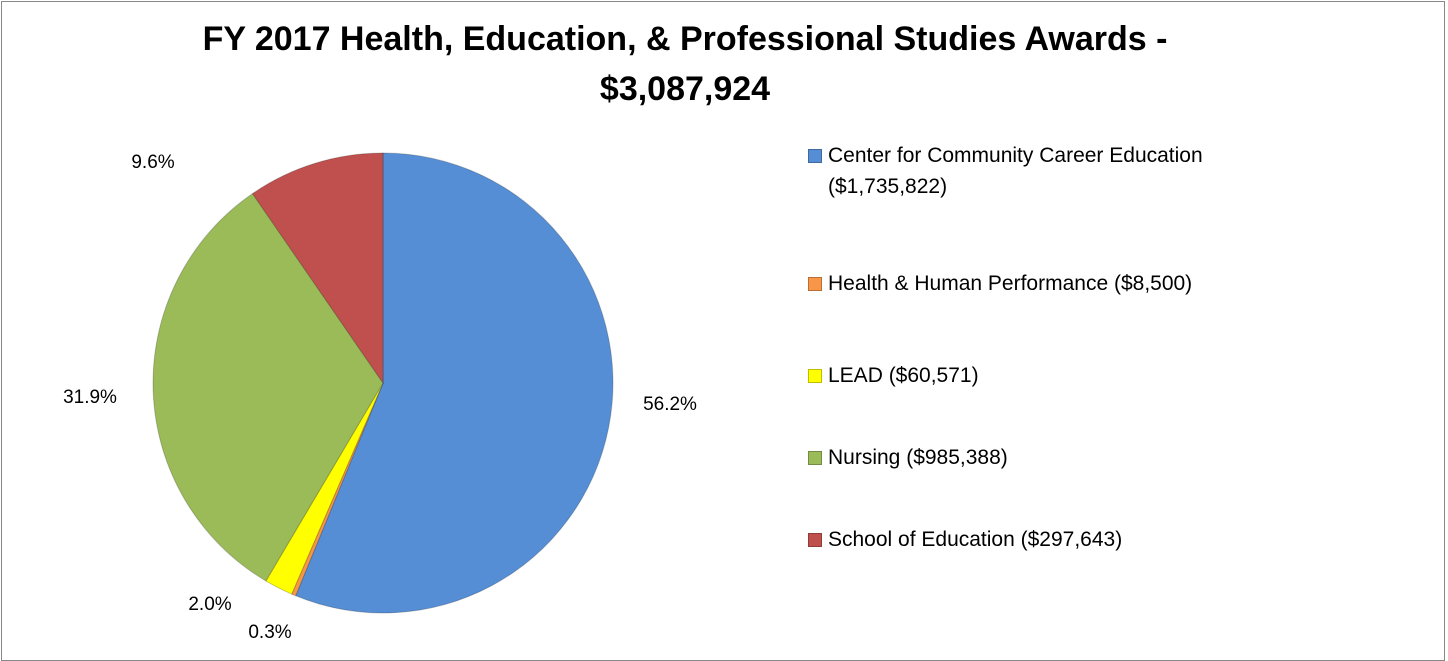  Describe the element at coordinates (1010, 283) in the screenshot. I see `legend-label: Health & Human Performance ($8,500)` at that location.